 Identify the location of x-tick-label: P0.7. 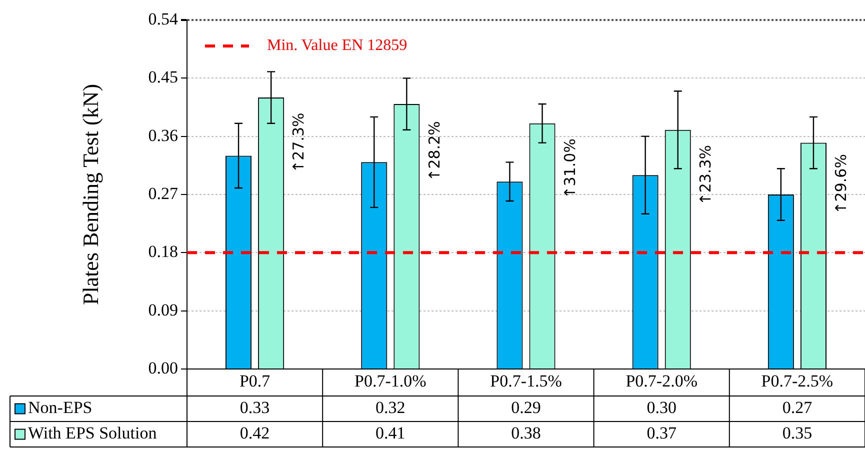
(255, 381).